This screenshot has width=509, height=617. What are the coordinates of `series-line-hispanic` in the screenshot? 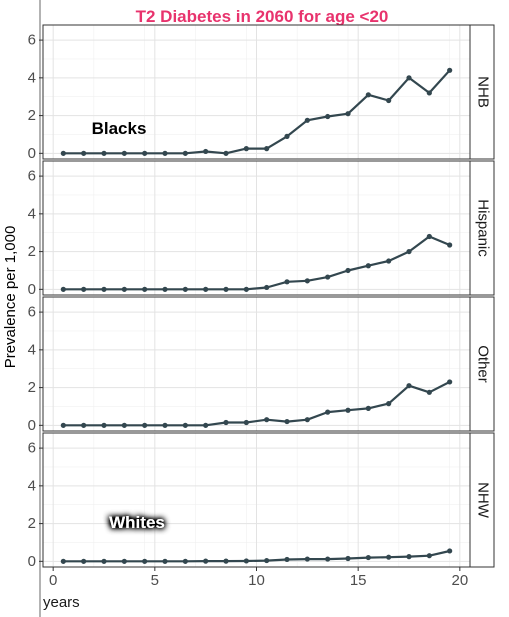 It's located at (257, 263).